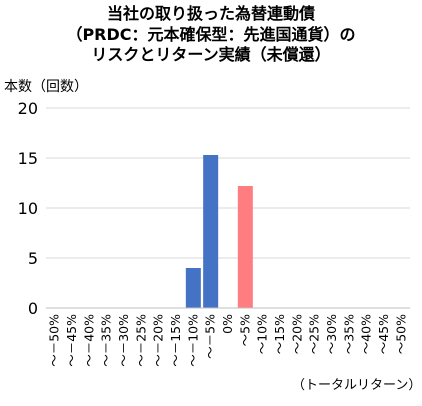 This screenshot has height=406, width=422. I want to click on y-tick-label: 20, so click(28, 108).